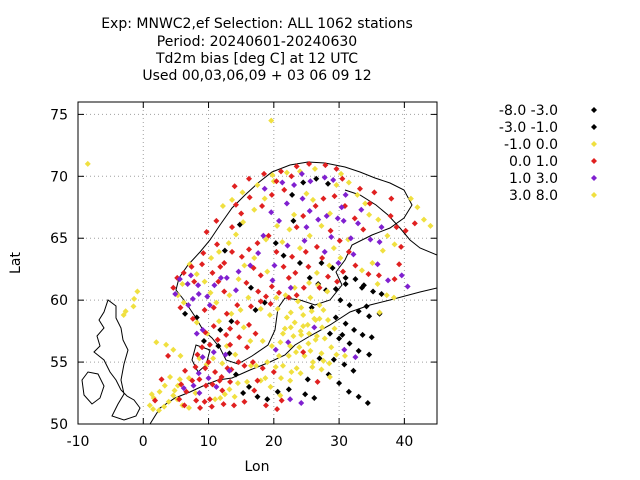 The image size is (640, 480). I want to click on x-tick-label: -10, so click(78, 442).